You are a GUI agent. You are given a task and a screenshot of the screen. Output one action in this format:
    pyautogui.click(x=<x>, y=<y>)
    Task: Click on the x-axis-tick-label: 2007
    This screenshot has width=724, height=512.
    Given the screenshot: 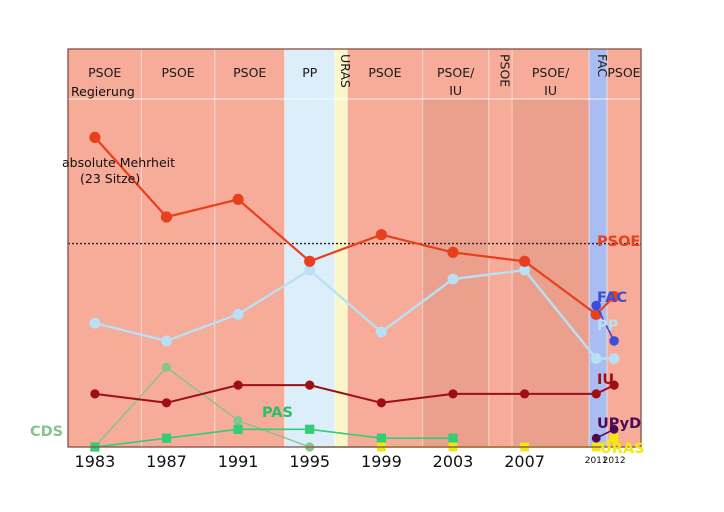 What is the action you would take?
    pyautogui.click(x=524, y=461)
    